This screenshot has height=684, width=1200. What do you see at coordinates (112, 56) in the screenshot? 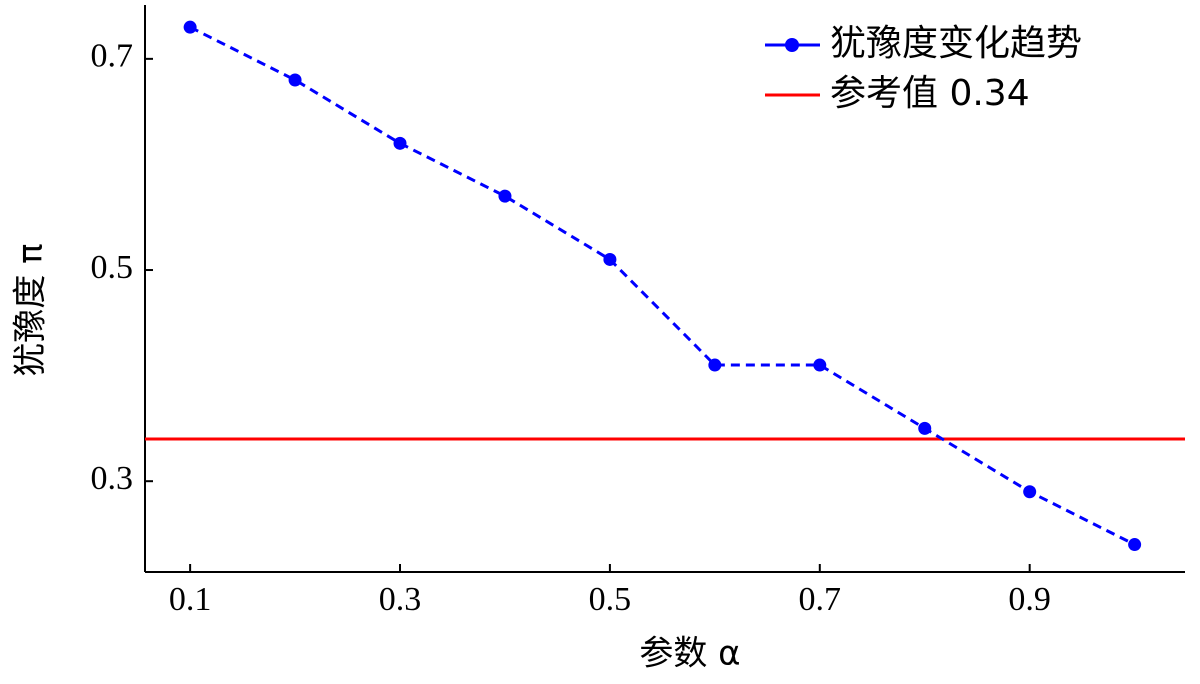
I see `y-tick-label: 0.7` at bounding box center [112, 56].